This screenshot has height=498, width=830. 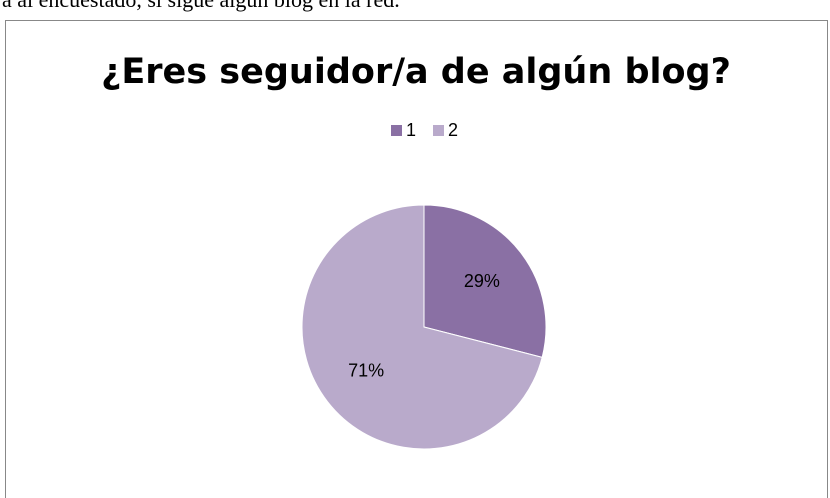 What do you see at coordinates (366, 371) in the screenshot?
I see `data-label: 71%` at bounding box center [366, 371].